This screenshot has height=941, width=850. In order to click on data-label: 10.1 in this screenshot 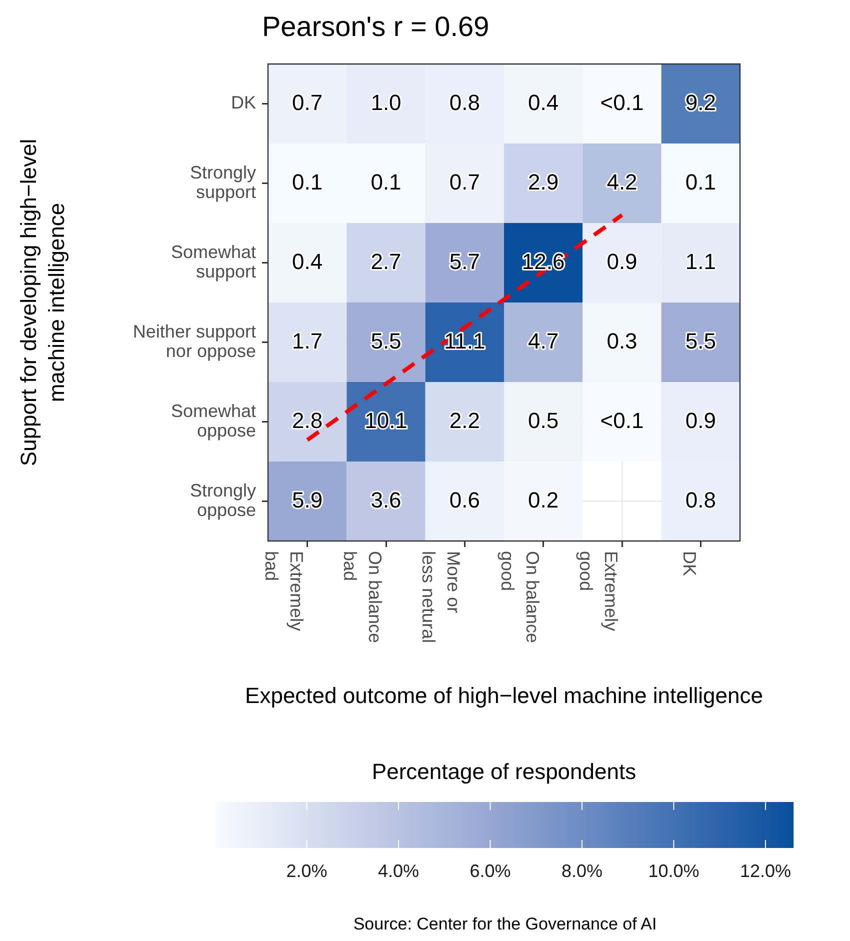, I will do `click(386, 420)`.